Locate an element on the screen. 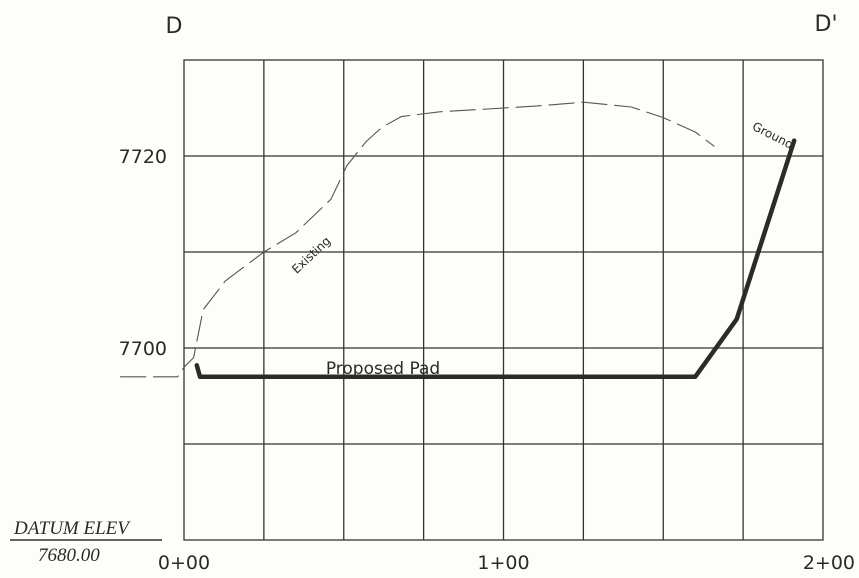 Image resolution: width=859 pixels, height=578 pixels. section-label-start: D is located at coordinates (174, 26).